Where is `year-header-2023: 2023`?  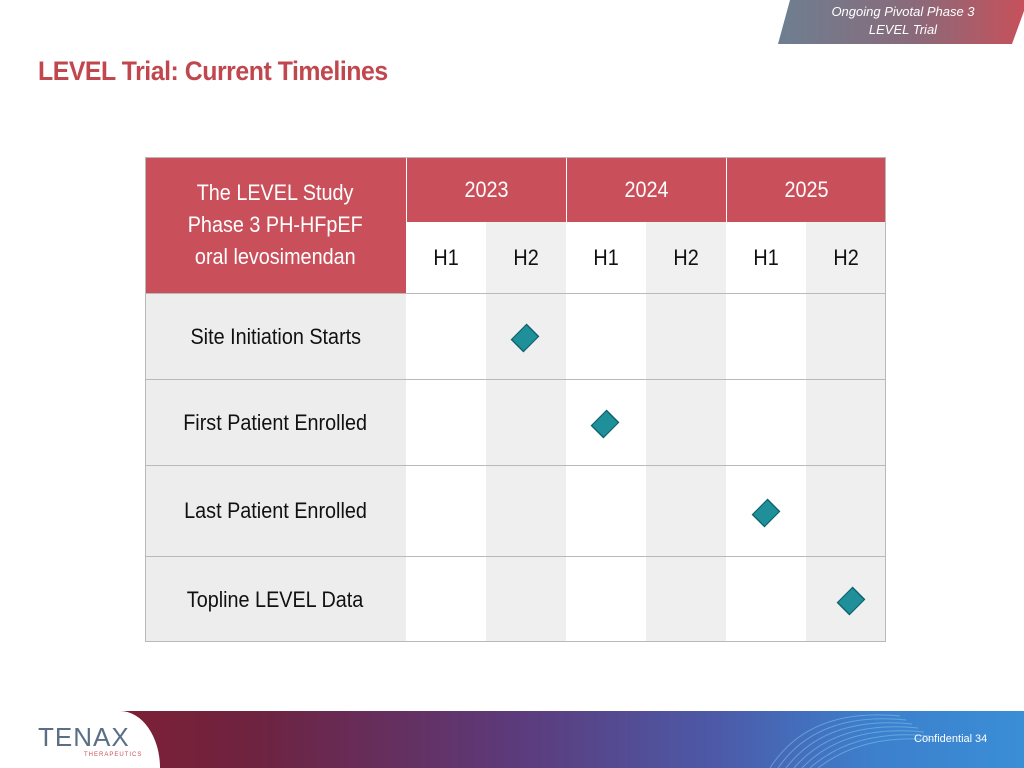
year-header-2023: 2023 is located at coordinates (486, 189).